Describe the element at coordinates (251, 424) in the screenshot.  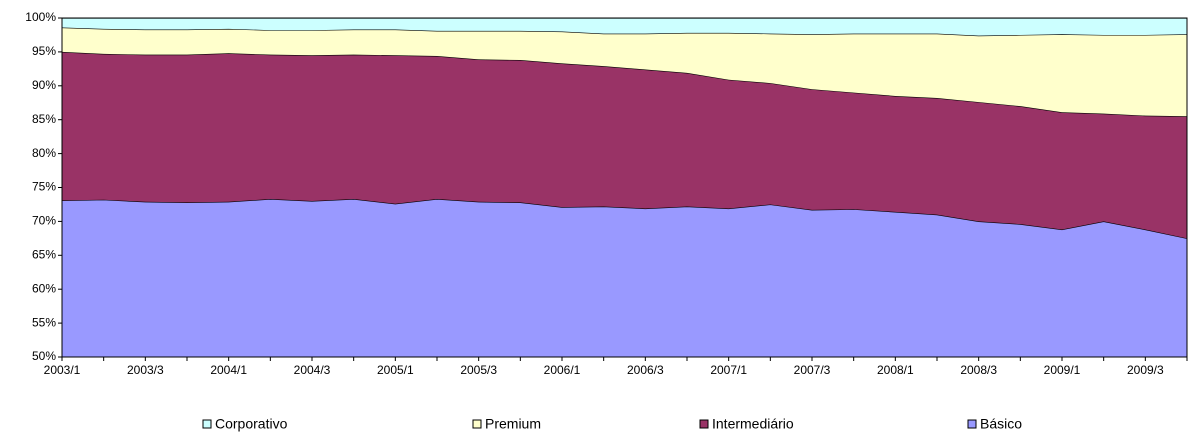
I see `legend-label: Corporativo` at that location.